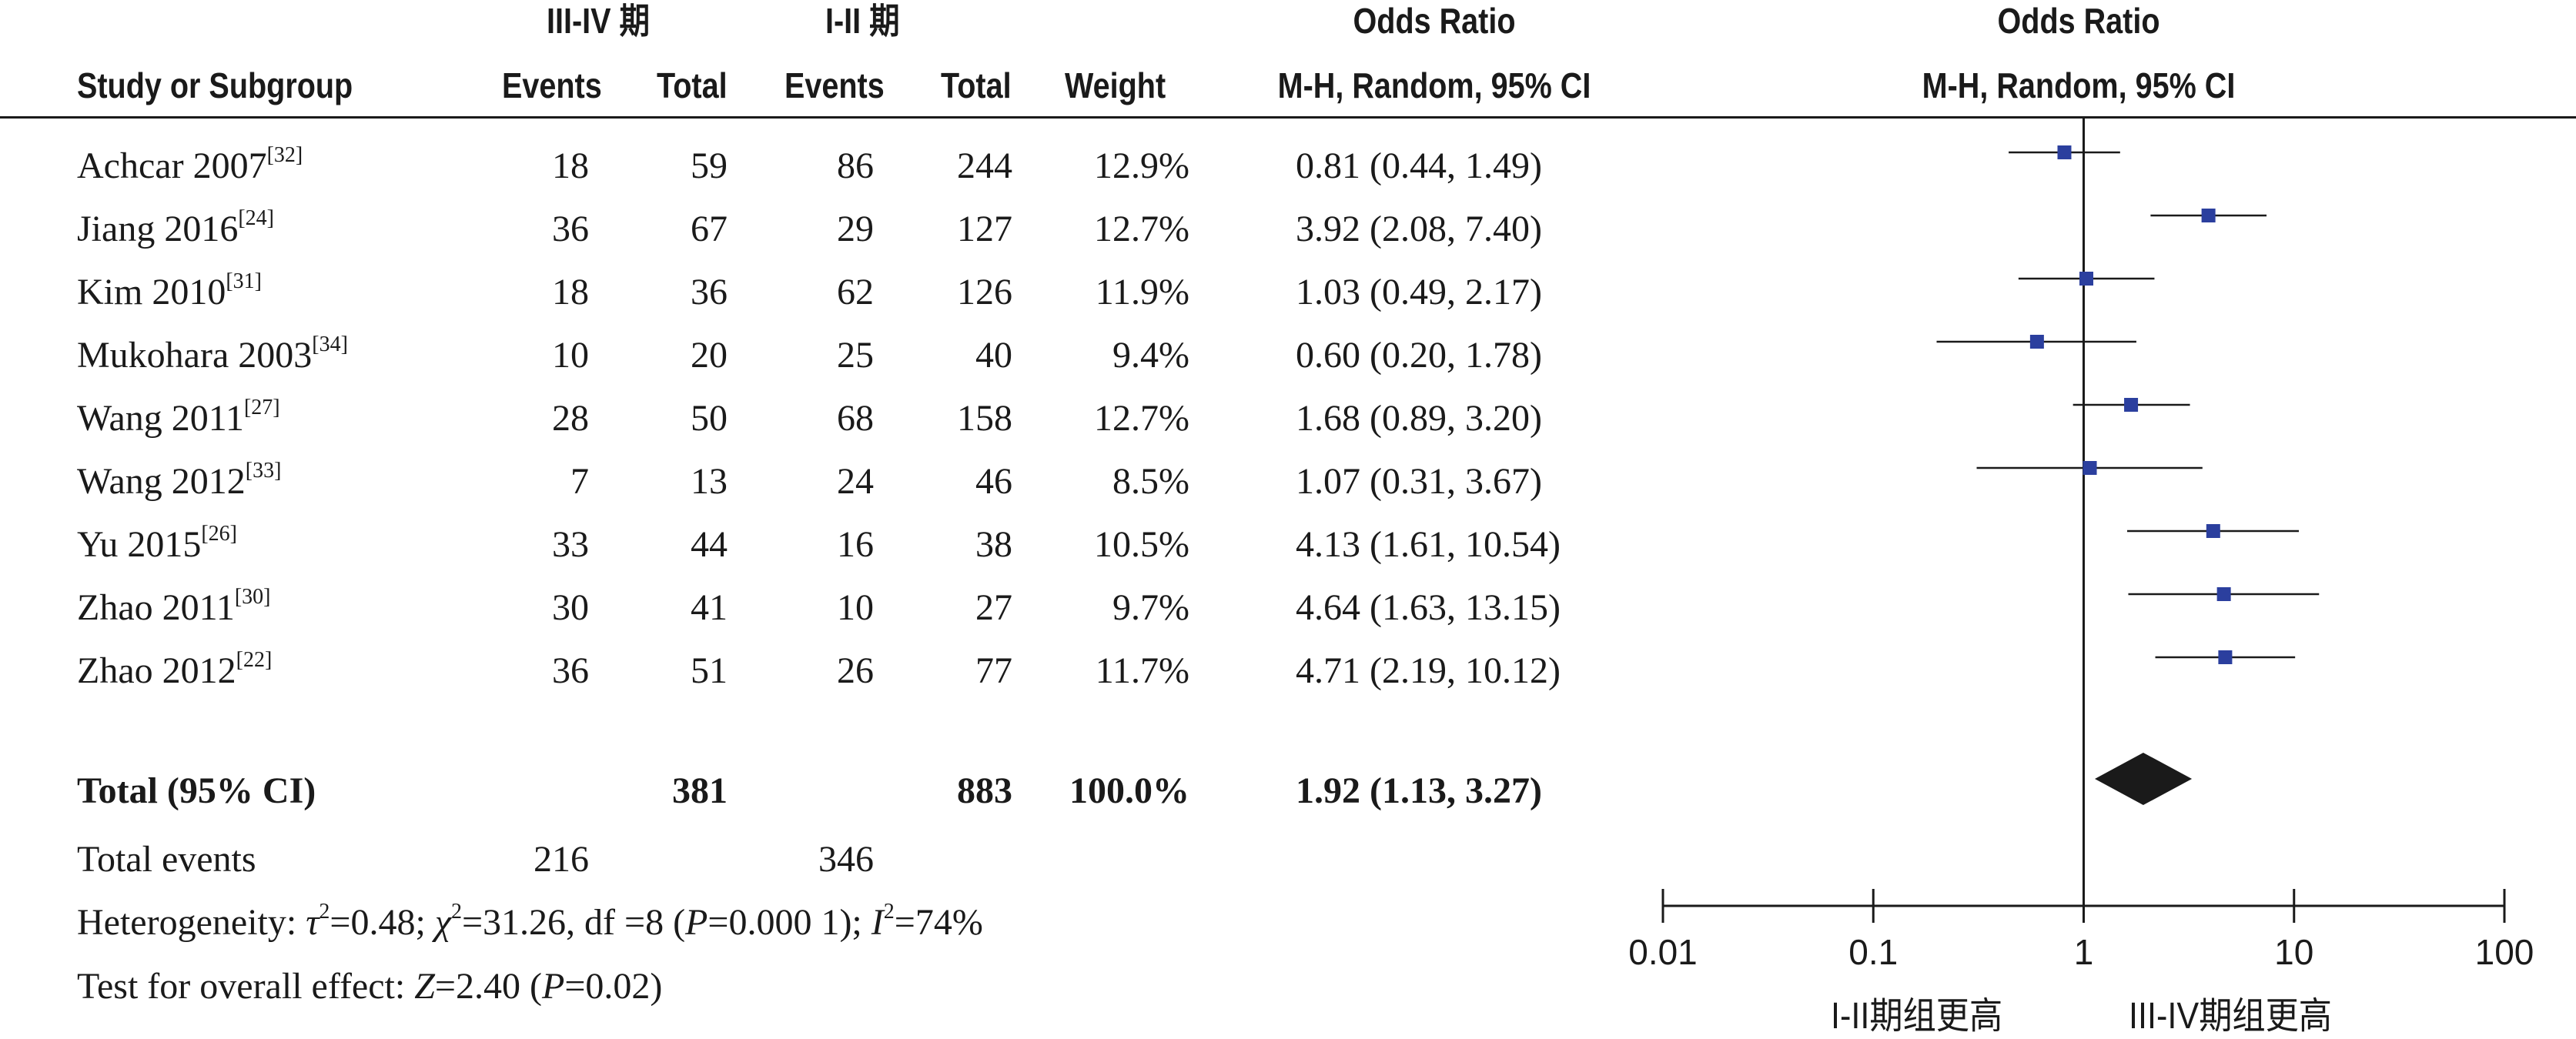 This screenshot has width=2576, height=1039. I want to click on col-events1-header: Events, so click(552, 85).